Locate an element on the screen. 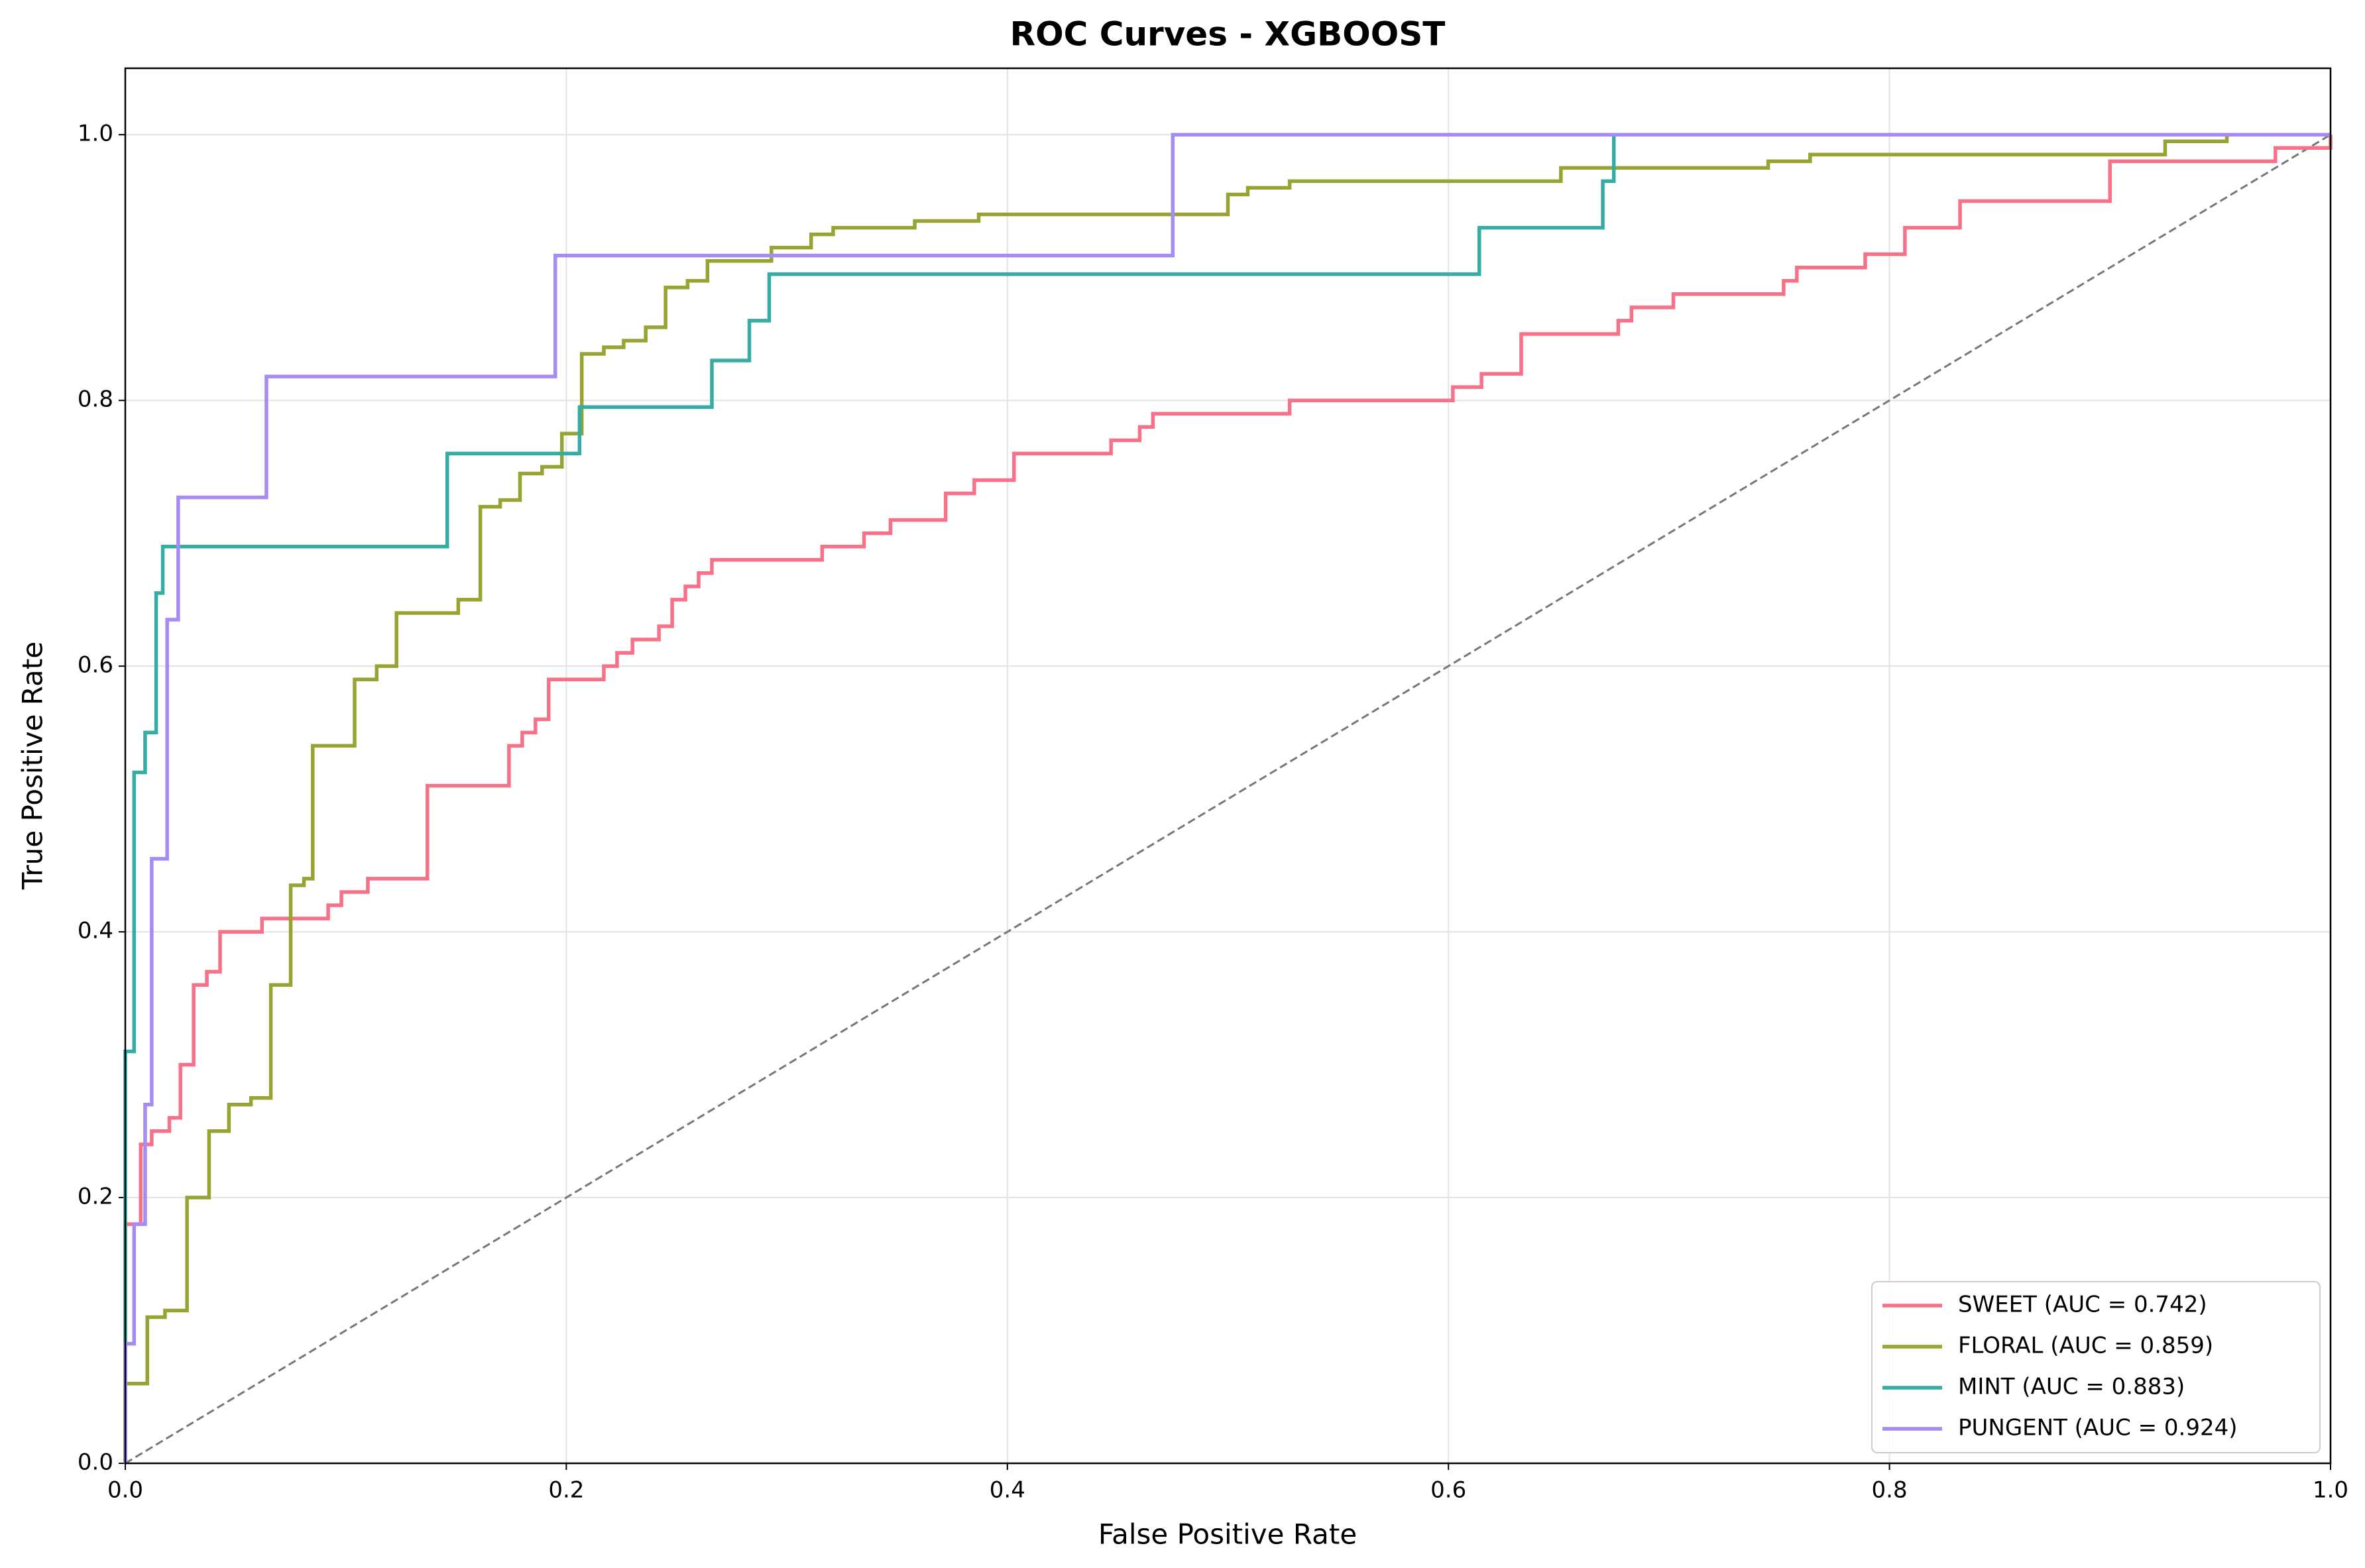 The image size is (2365, 1568). x-tick-label: 0.4 is located at coordinates (1007, 1491).